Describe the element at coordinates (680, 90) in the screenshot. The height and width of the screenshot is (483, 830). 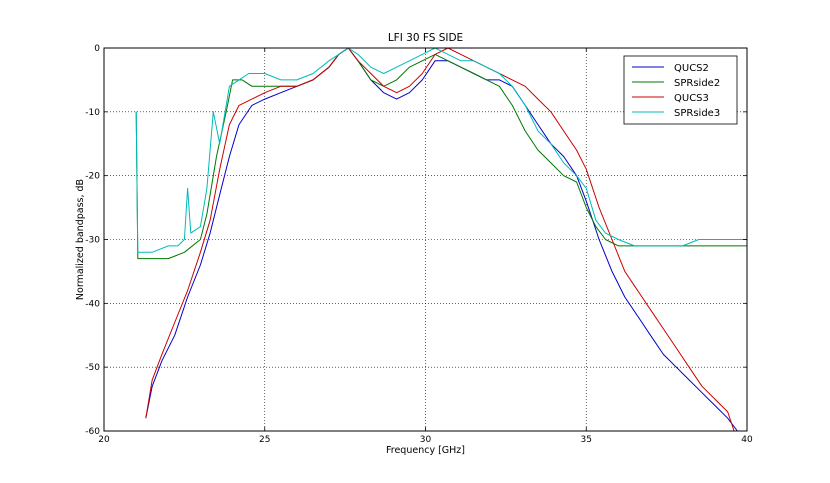
I see `legend: QUCS2 SPRside2 QUCS3 SPRside3` at that location.